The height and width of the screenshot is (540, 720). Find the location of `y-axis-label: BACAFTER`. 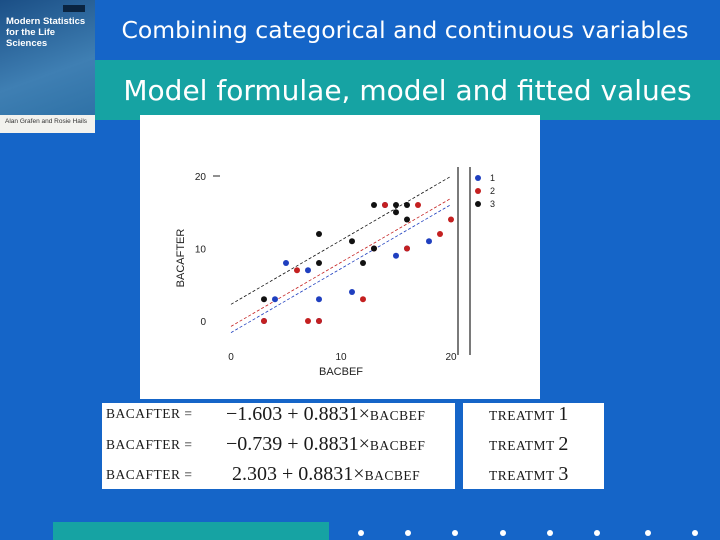

y-axis-label: BACAFTER is located at coordinates (181, 258).